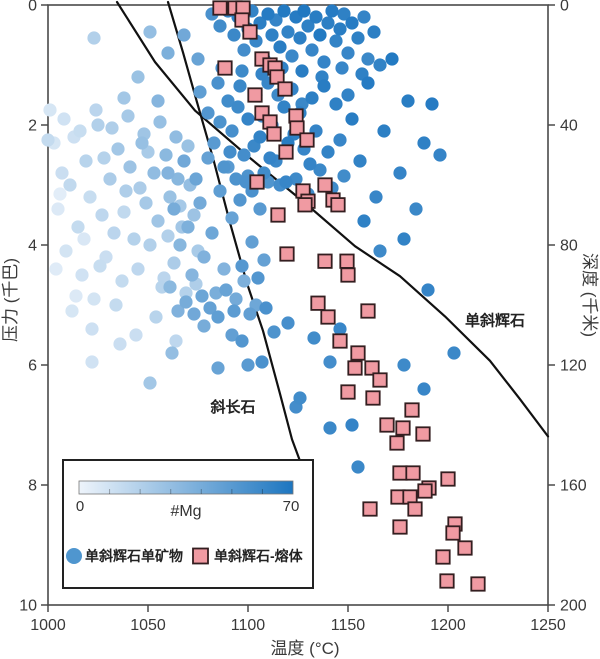  Describe the element at coordinates (186, 491) in the screenshot. I see `colorbar-ticks` at that location.